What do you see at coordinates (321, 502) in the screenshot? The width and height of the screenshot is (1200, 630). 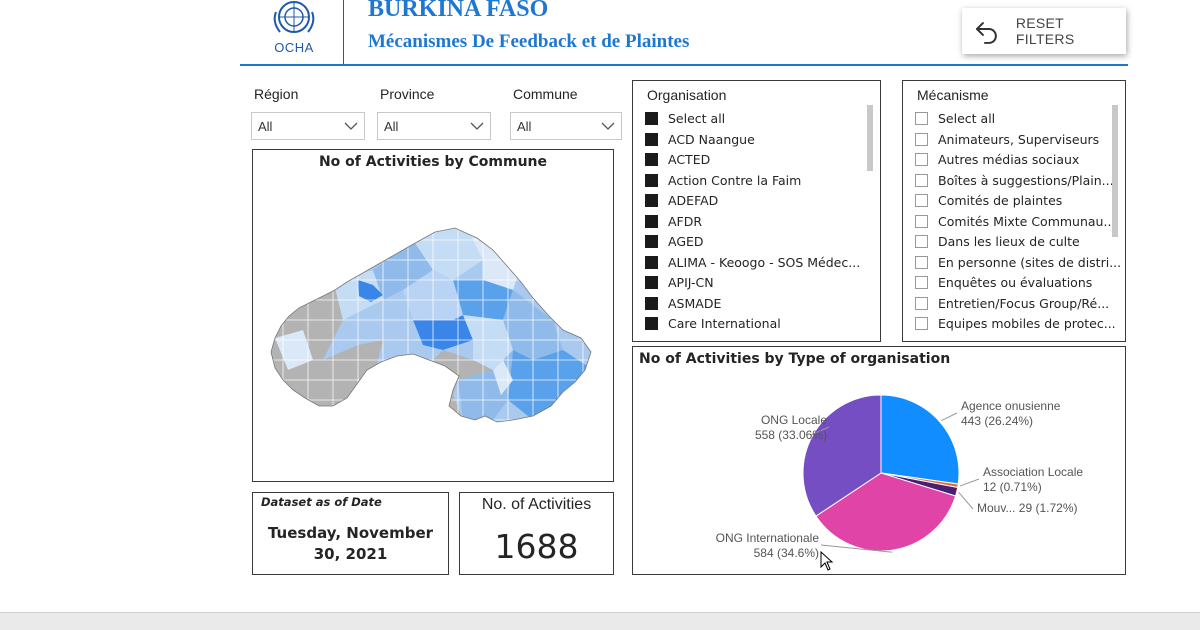 I see `dataset-date-heading: Dataset as of Date` at bounding box center [321, 502].